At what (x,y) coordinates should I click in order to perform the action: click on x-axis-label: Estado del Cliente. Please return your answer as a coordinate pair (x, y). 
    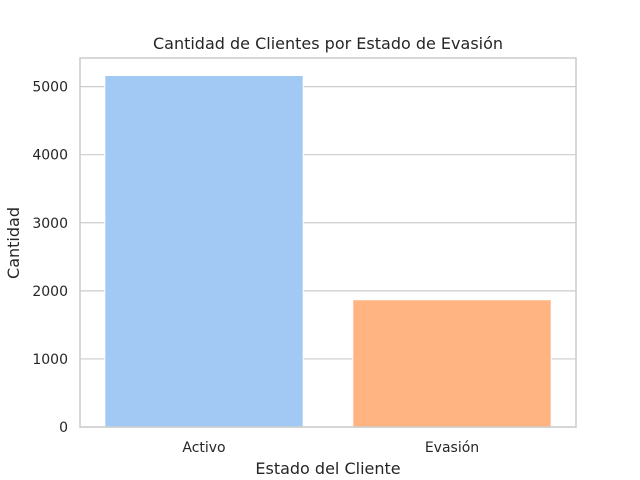
    Looking at the image, I should click on (327, 468).